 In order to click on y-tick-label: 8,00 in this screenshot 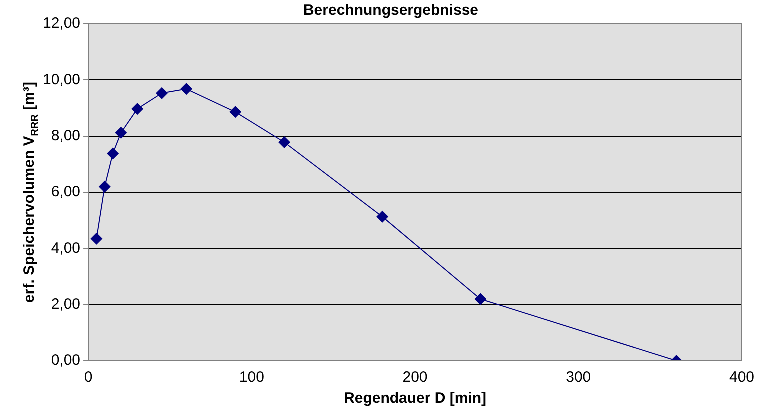, I will do `click(66, 135)`.